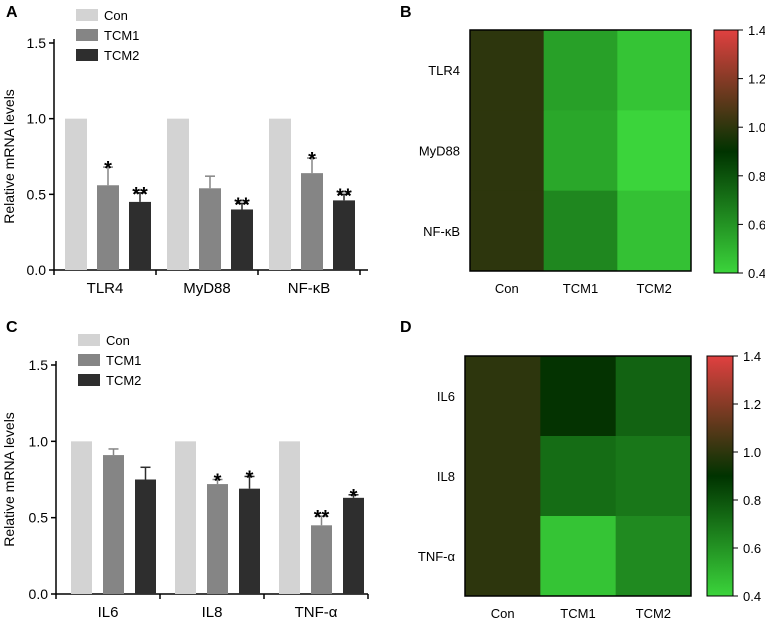 This screenshot has width=765, height=623. I want to click on colorbar-tick-label: 1.0, so click(756, 127).